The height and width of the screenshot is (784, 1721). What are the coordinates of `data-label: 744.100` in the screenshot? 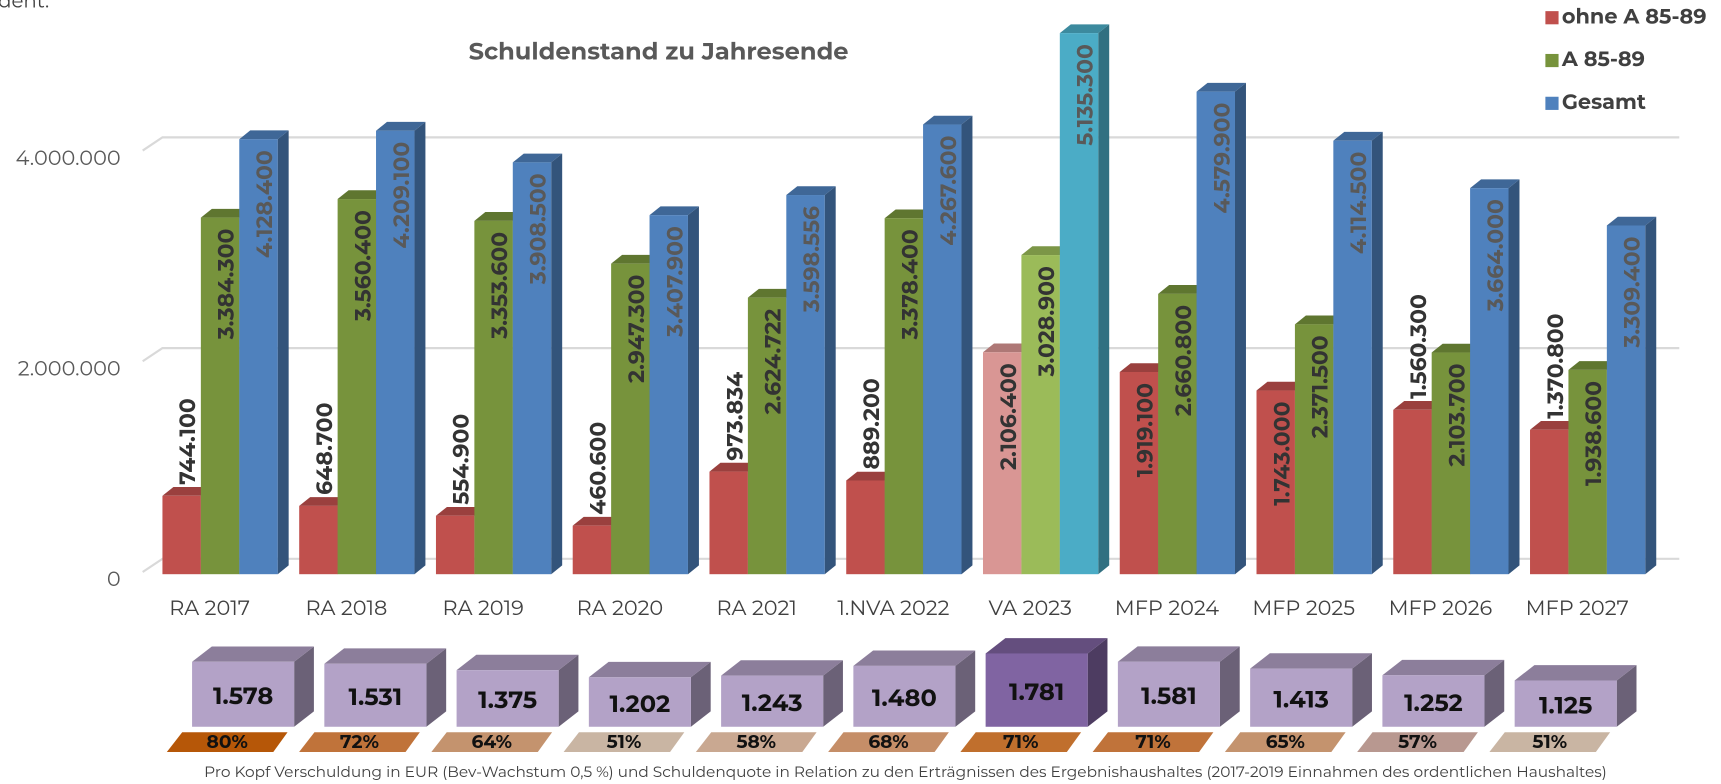 It's located at (187, 441).